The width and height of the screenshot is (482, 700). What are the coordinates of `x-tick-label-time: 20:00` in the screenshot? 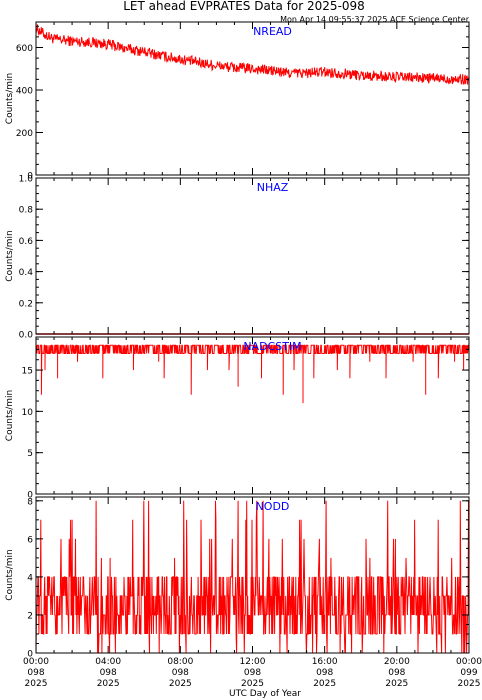 It's located at (397, 662).